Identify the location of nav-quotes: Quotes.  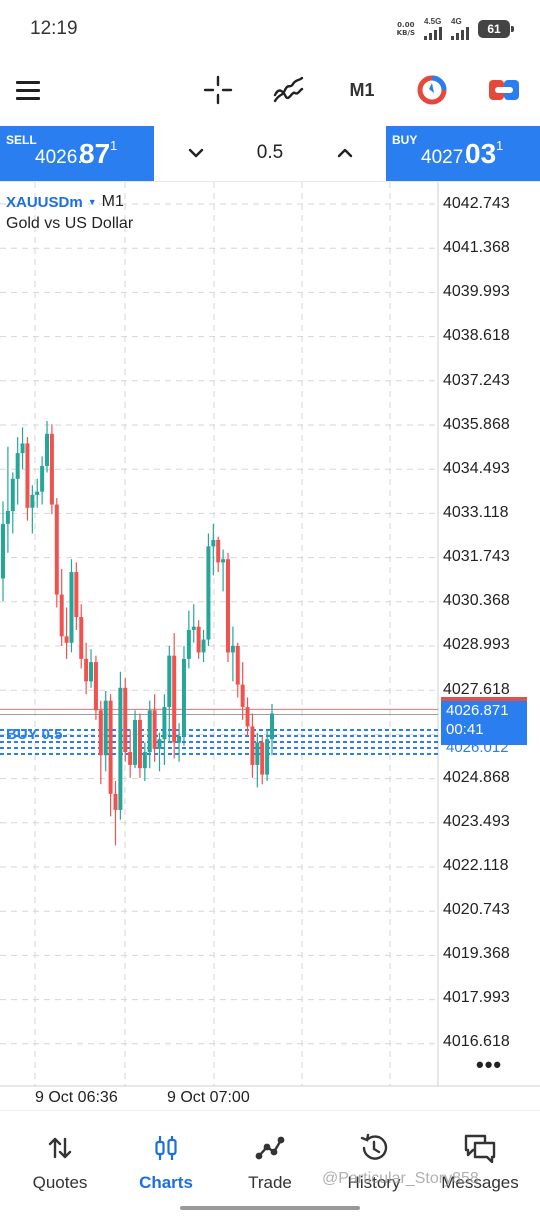
(60, 1163).